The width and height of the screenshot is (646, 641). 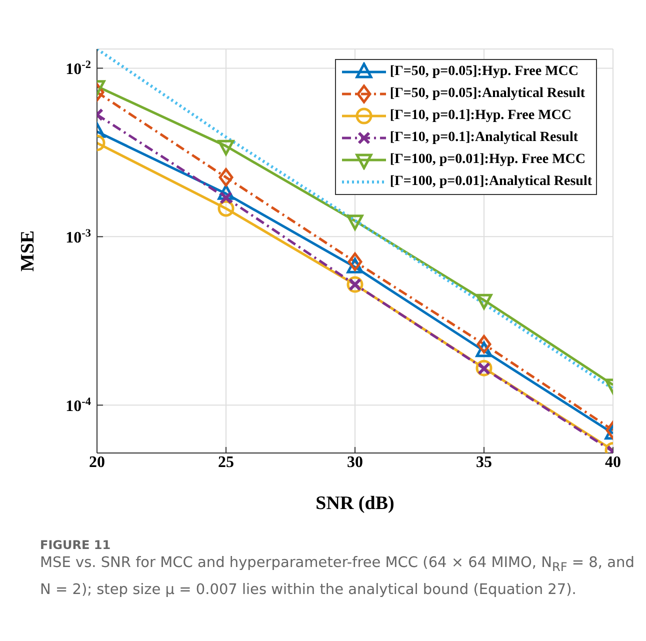 What do you see at coordinates (484, 72) in the screenshot?
I see `legend-label: [Γ=50, p=0.05]:Hyp. Free MCC` at bounding box center [484, 72].